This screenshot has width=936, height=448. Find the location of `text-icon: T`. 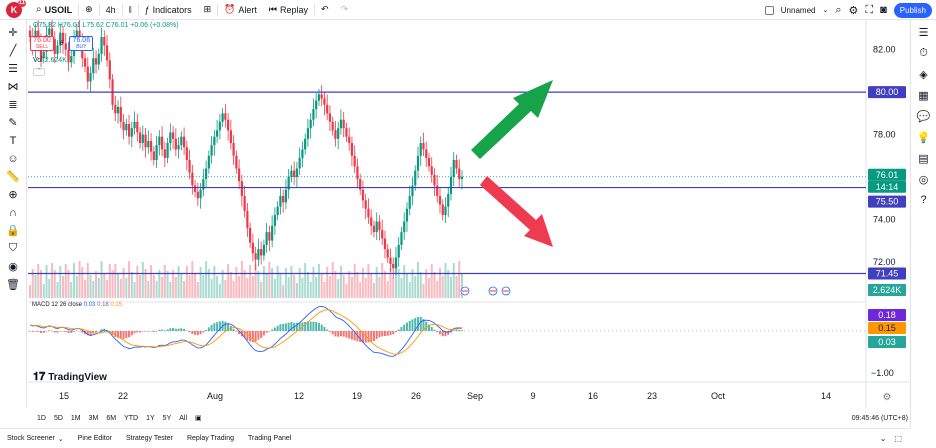

text-icon: T is located at coordinates (13, 140).